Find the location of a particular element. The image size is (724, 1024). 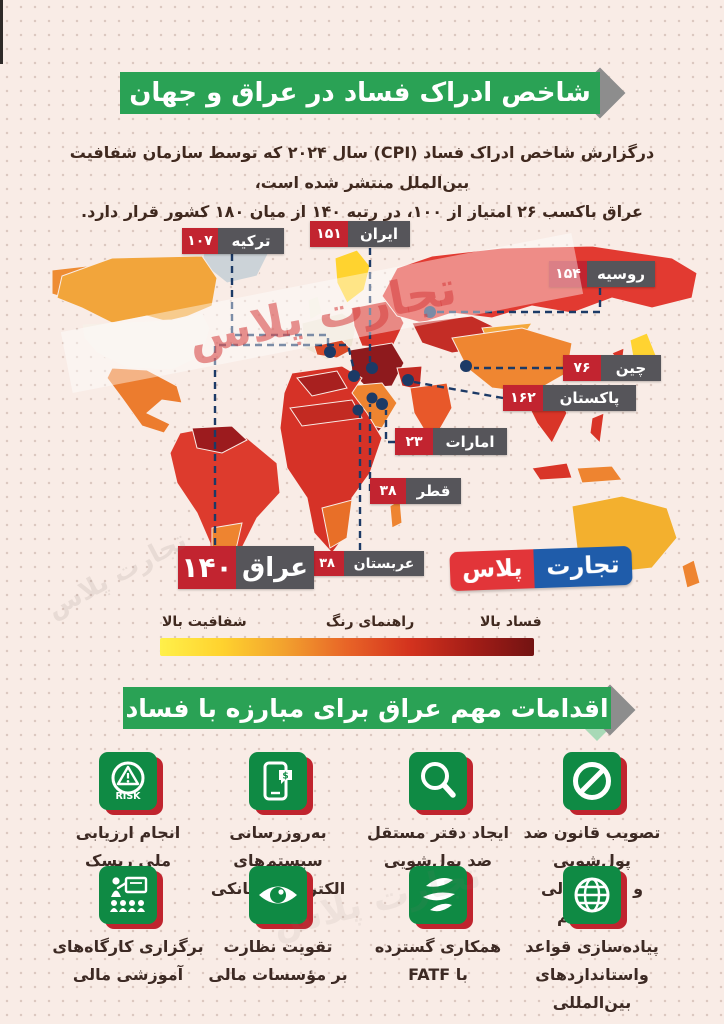

action-caption: بر مؤسسات مالی is located at coordinates (278, 974).